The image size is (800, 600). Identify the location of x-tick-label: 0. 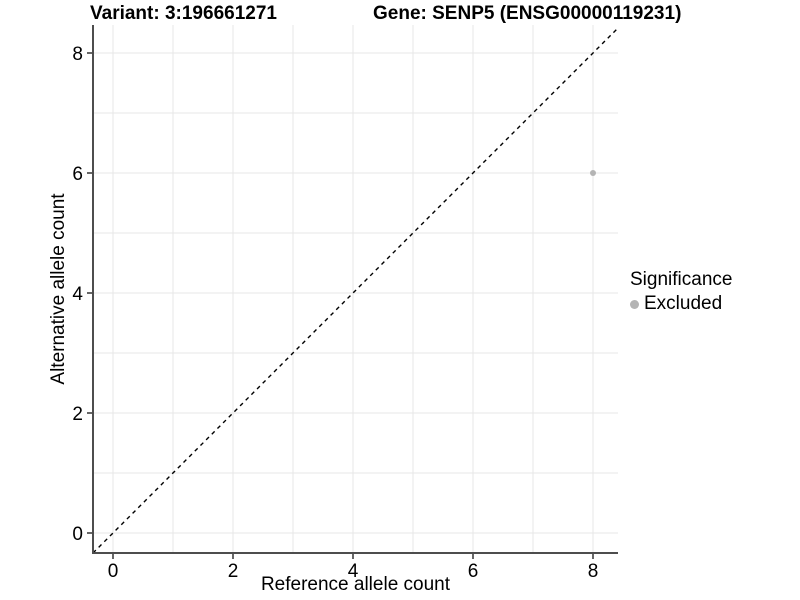
(113, 571).